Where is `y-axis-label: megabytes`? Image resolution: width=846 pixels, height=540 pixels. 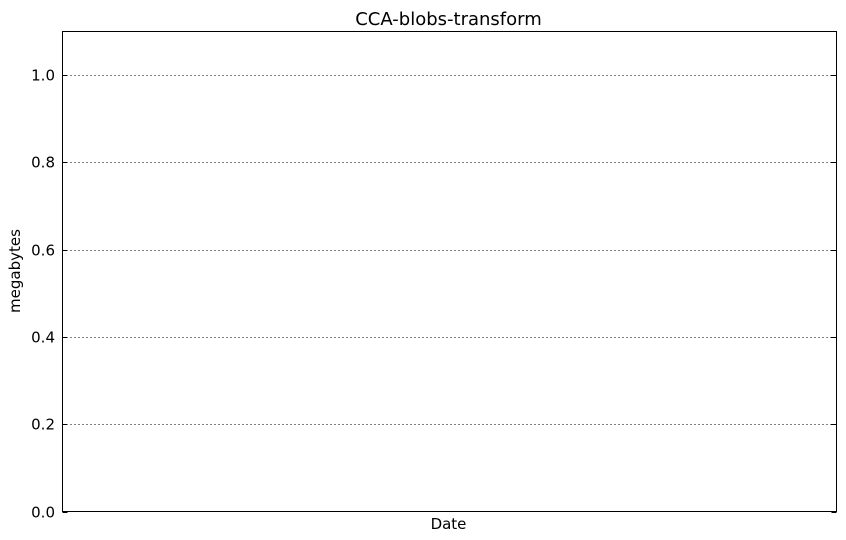
y-axis-label: megabytes is located at coordinates (15, 271).